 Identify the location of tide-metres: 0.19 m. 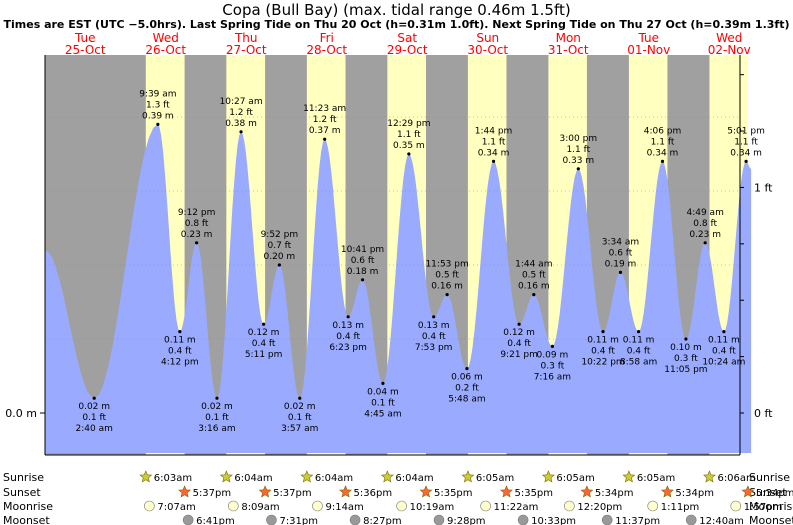
(621, 264).